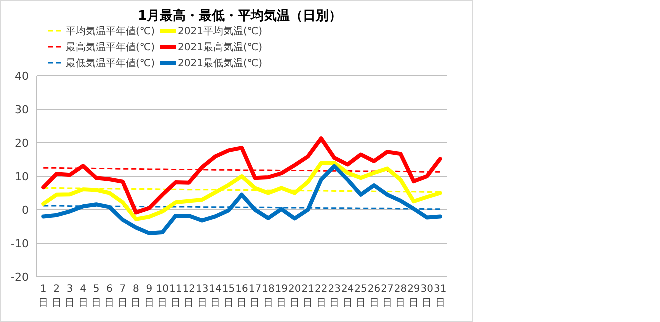 This screenshot has width=660, height=322. I want to click on chart-title: 1月最高・最低・平均気温（日別）, so click(240, 16).